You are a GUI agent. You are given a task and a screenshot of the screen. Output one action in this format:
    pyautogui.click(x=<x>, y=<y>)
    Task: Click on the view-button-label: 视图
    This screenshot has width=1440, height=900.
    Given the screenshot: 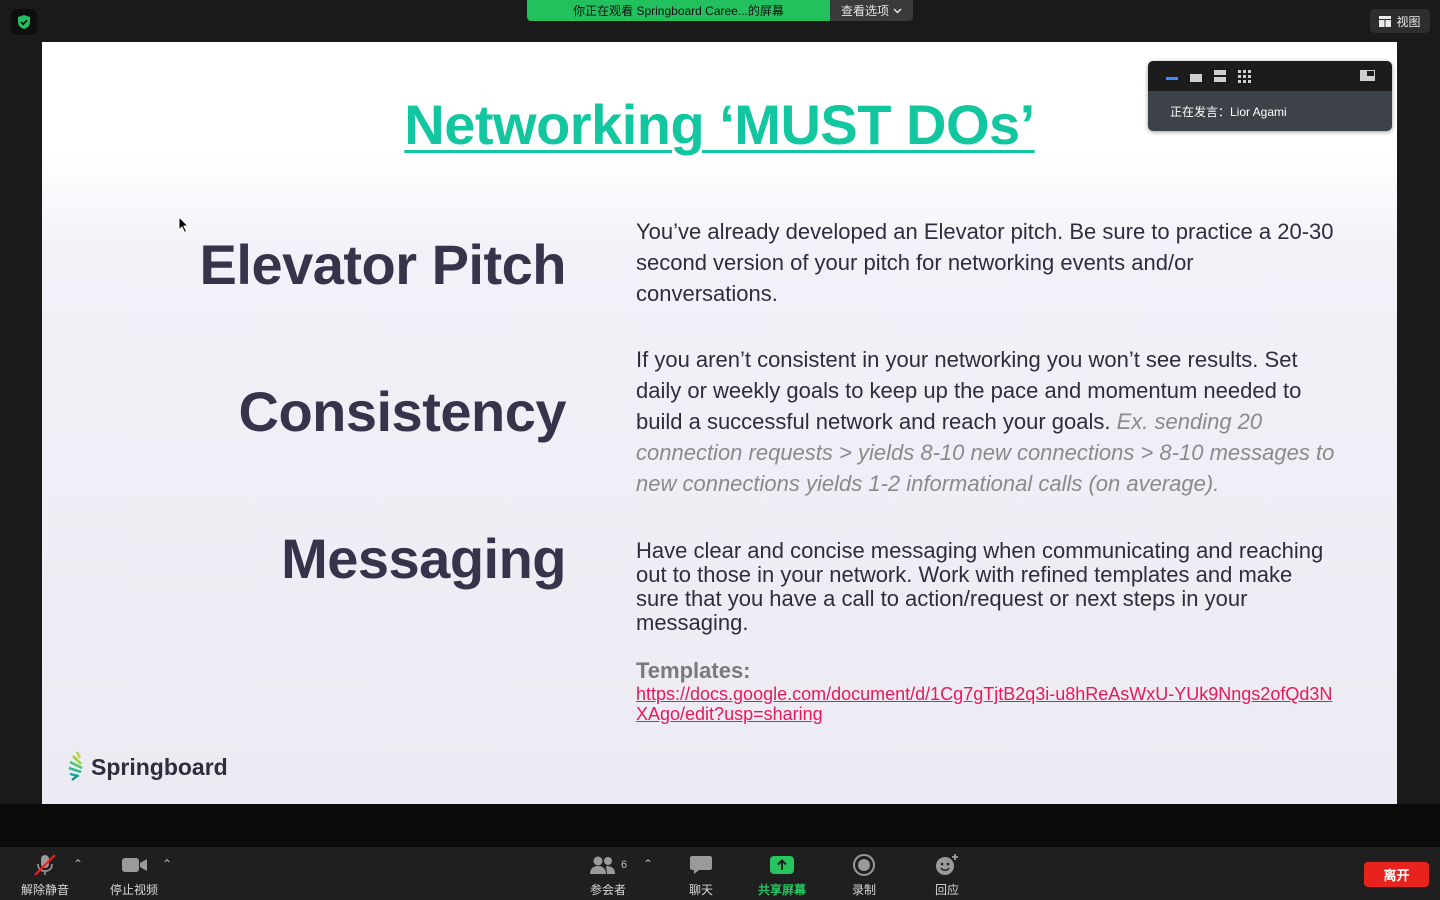 What is the action you would take?
    pyautogui.click(x=1408, y=21)
    